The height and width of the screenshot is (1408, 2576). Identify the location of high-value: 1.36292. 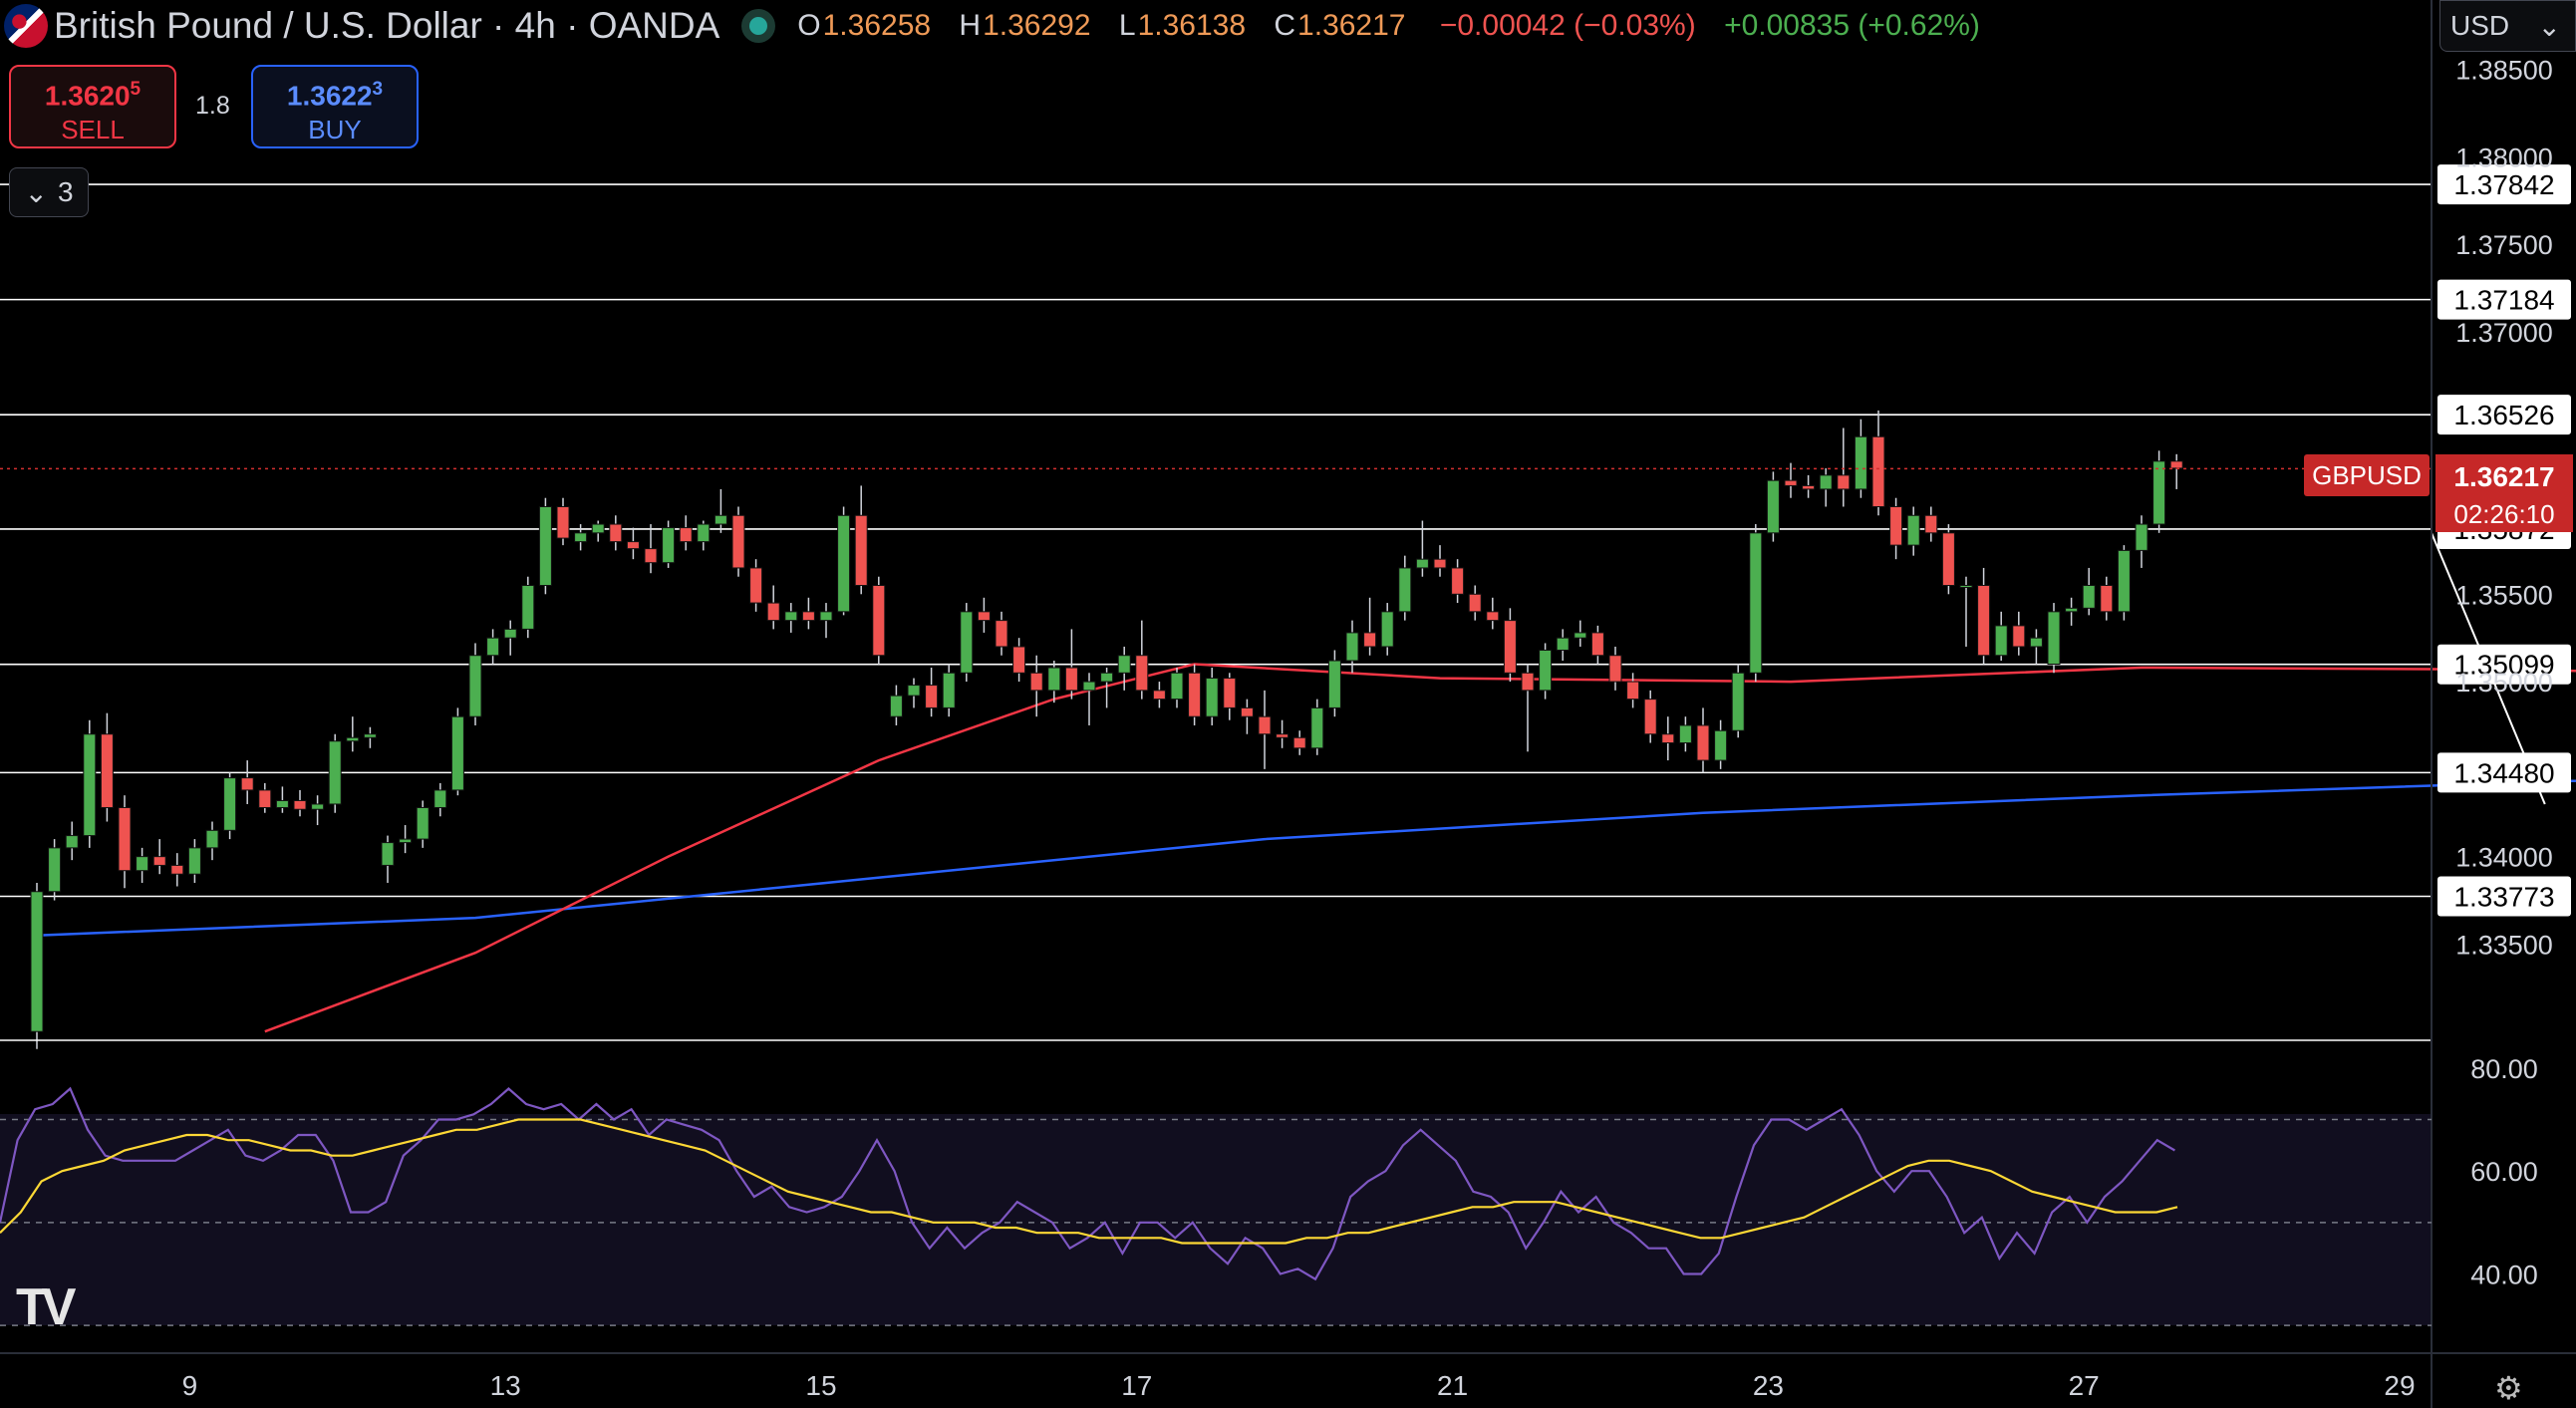
(1037, 26).